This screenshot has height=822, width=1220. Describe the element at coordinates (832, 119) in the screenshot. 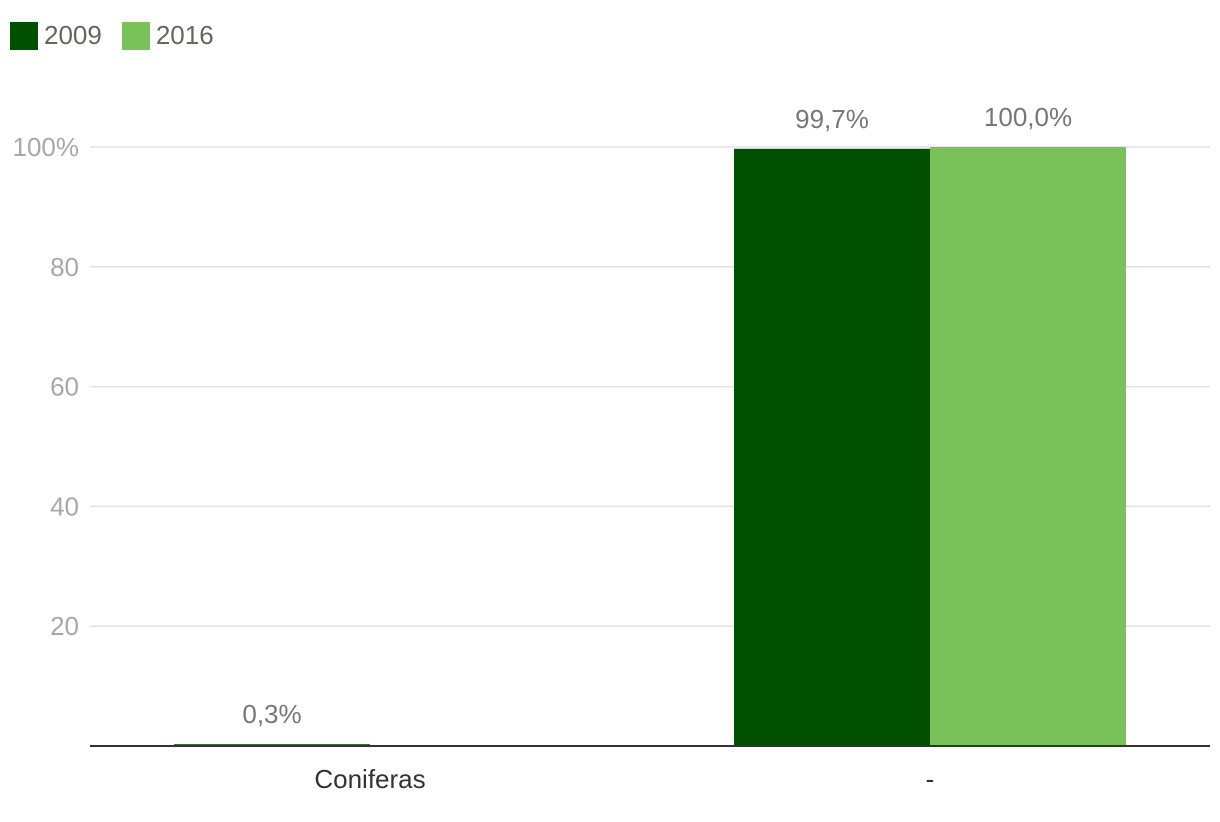

I see `data-label: 99,7%` at that location.